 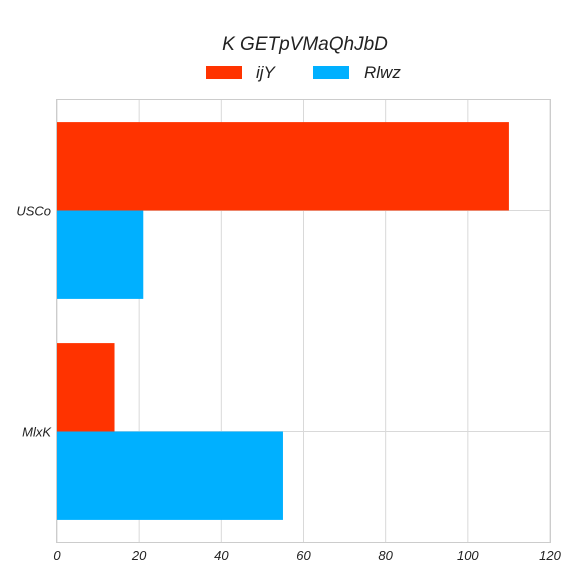 I want to click on bar-Rlwz-USCo, so click(x=100, y=254).